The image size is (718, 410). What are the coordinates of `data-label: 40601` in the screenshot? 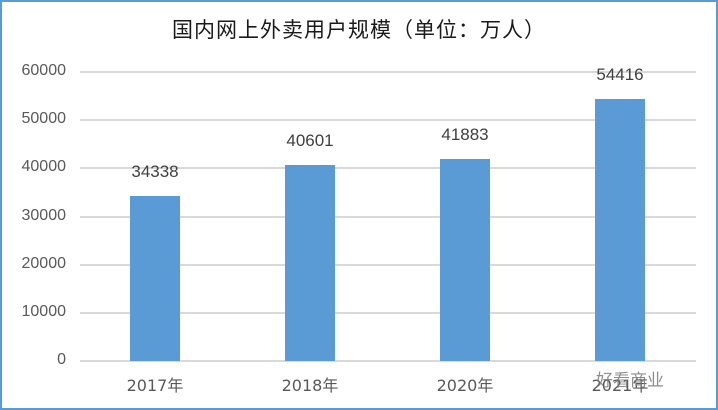 It's located at (310, 141).